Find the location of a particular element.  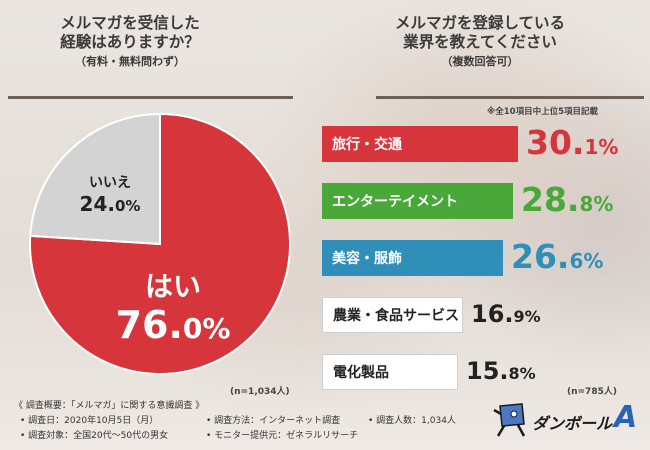

left-title-line1: メルマガを受信した is located at coordinates (130, 23).